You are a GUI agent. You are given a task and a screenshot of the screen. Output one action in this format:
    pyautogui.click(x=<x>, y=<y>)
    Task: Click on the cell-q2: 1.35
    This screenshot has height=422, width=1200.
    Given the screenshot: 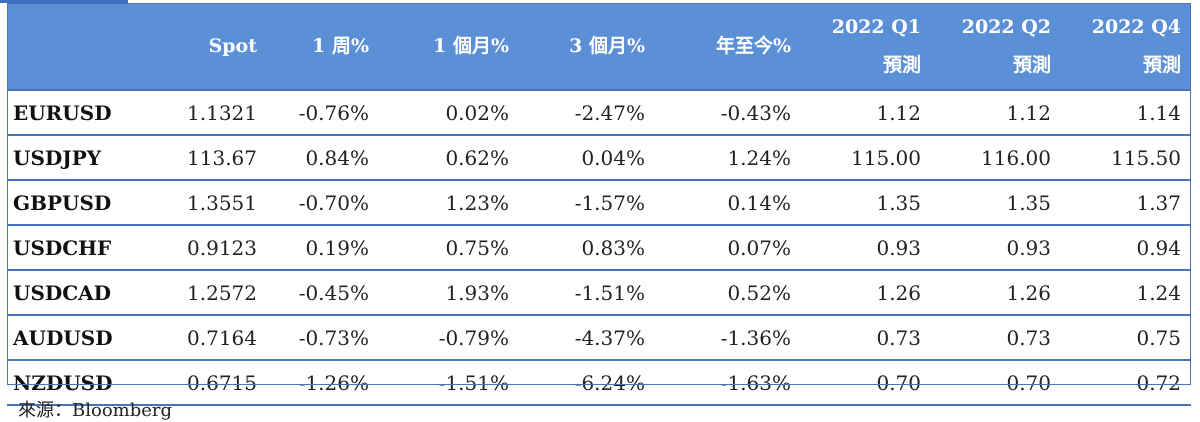 What is the action you would take?
    pyautogui.click(x=996, y=202)
    